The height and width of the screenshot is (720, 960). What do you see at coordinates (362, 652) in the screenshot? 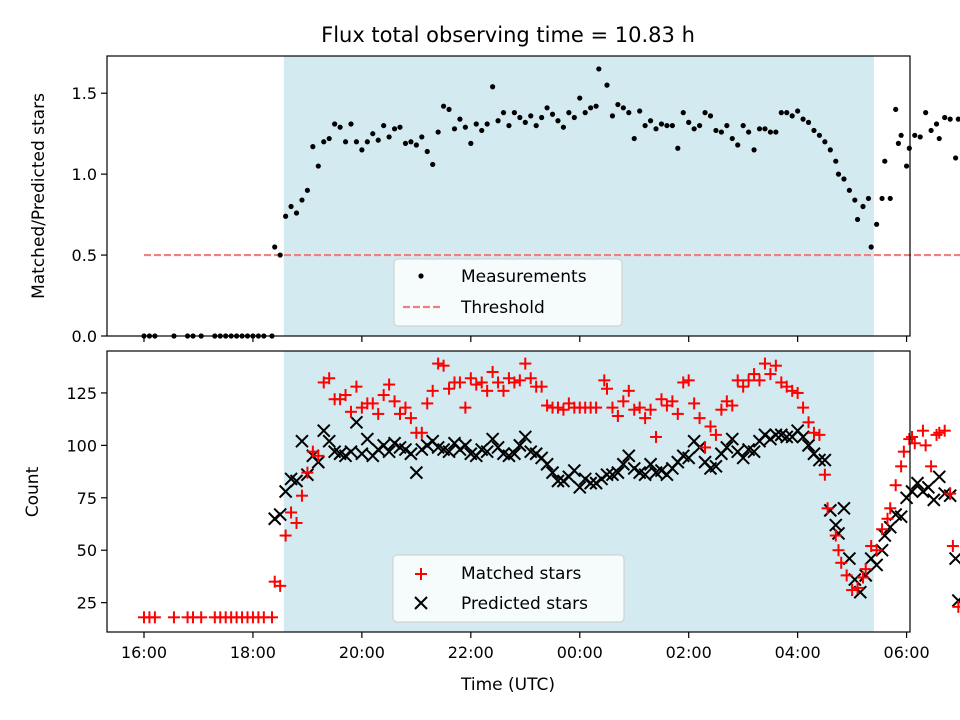
I see `bottom-x-tick-label: 20:00` at bounding box center [362, 652].